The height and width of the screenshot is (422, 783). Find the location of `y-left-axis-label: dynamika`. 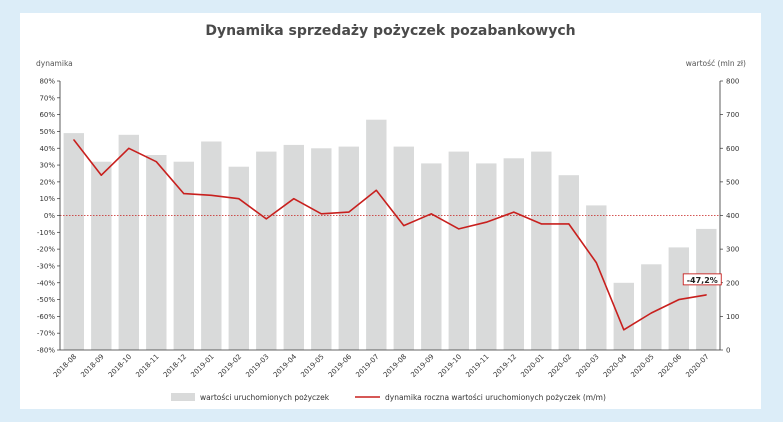

y-left-axis-label: dynamika is located at coordinates (54, 63).